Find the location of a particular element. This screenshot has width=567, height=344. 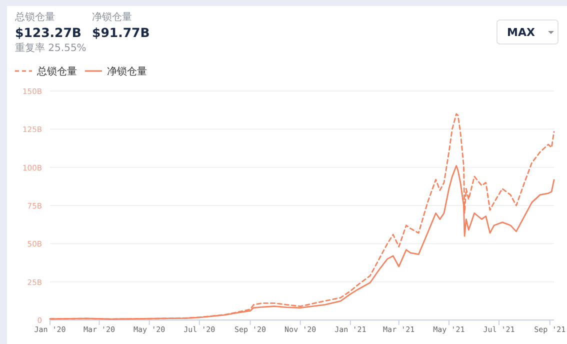

text: MAX is located at coordinates (521, 32).